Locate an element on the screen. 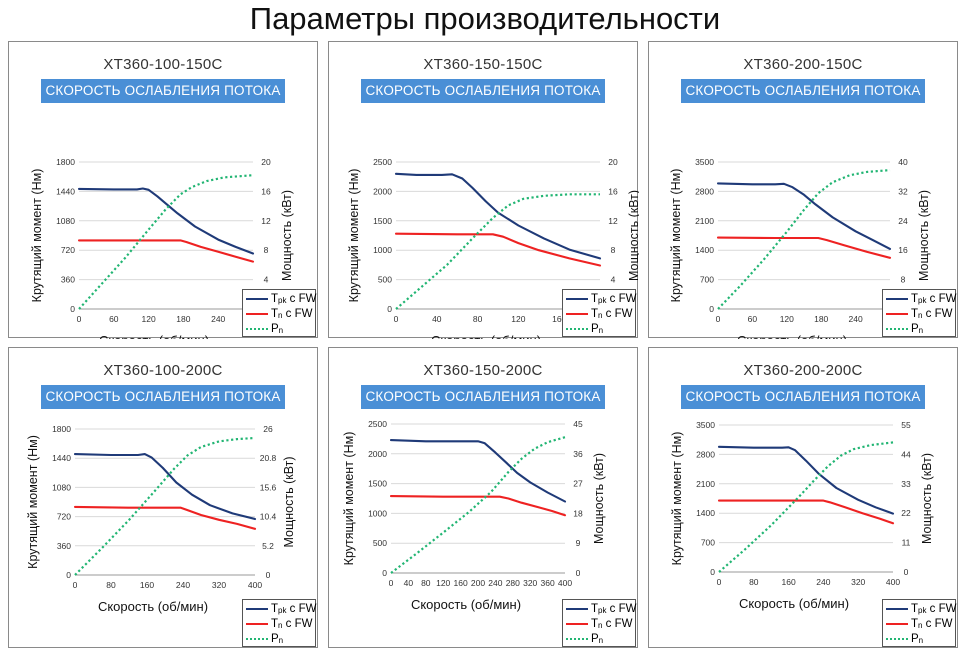 The width and height of the screenshot is (970, 657). y-tick-label: 720 is located at coordinates (64, 517).